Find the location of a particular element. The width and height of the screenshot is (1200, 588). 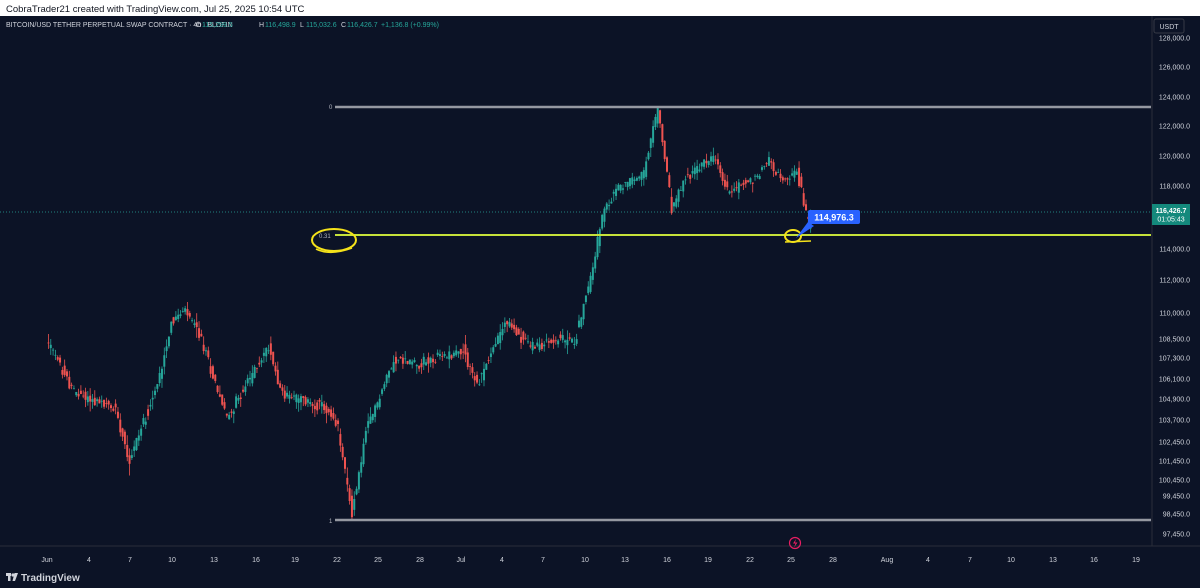

lightning-icon-bolt is located at coordinates (795, 543).